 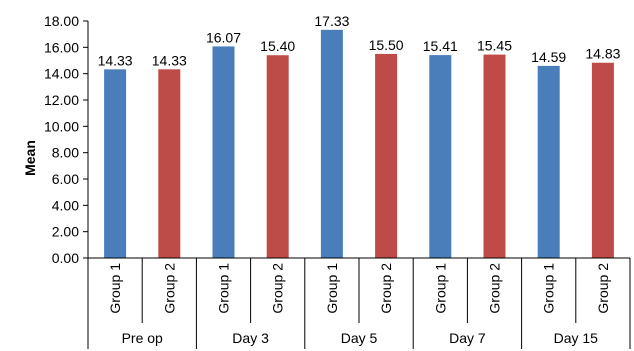 I want to click on data-label: 15.50, so click(x=386, y=45).